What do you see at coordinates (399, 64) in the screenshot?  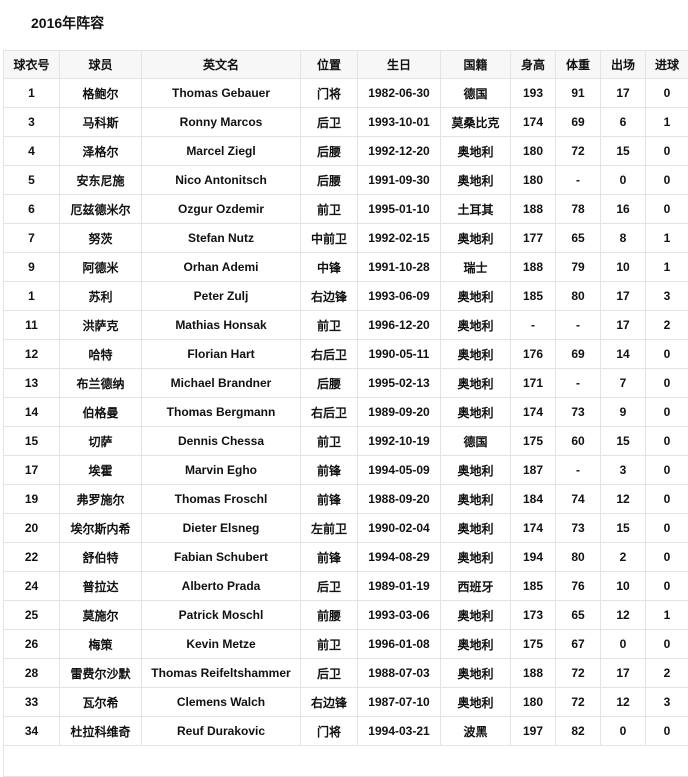 I see `column-header-birthday: 生日` at bounding box center [399, 64].